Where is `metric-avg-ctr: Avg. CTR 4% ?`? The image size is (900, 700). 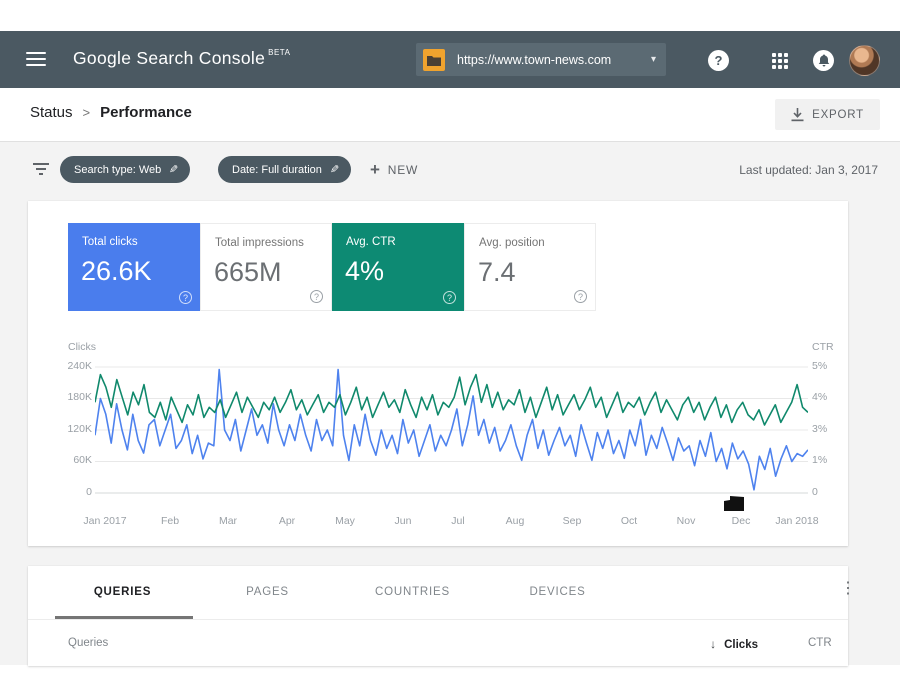 metric-avg-ctr: Avg. CTR 4% ? is located at coordinates (398, 267).